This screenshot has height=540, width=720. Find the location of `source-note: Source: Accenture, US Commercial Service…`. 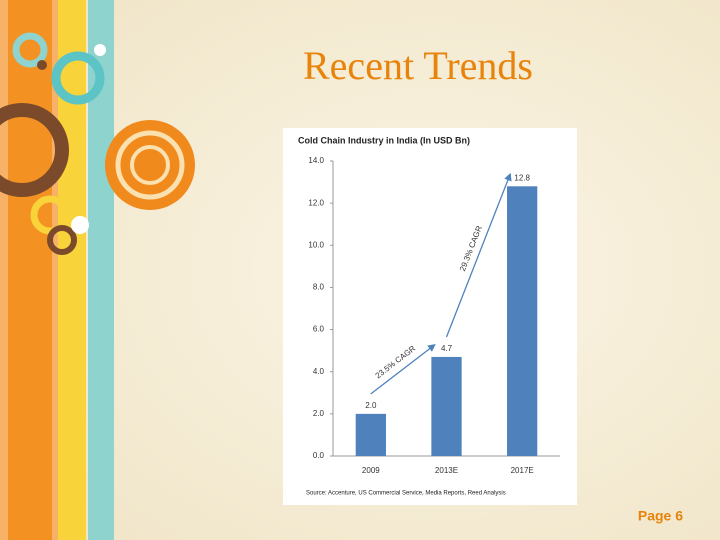

source-note: Source: Accenture, US Commercial Service… is located at coordinates (406, 494).